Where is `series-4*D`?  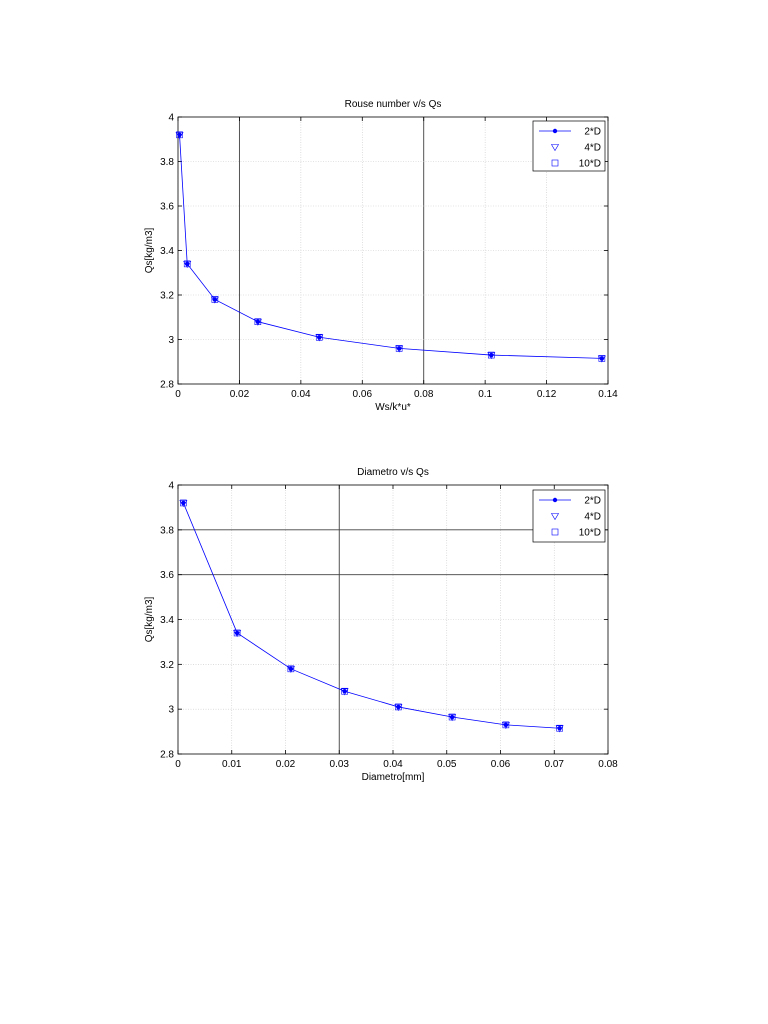
series-4*D is located at coordinates (371, 616).